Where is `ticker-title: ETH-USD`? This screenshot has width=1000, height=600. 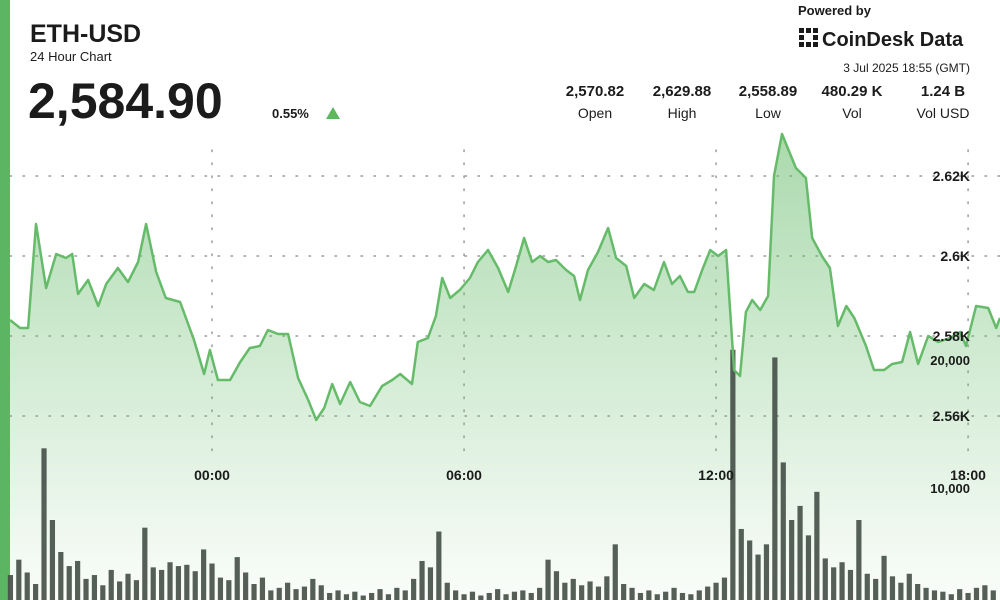 ticker-title: ETH-USD is located at coordinates (85, 34).